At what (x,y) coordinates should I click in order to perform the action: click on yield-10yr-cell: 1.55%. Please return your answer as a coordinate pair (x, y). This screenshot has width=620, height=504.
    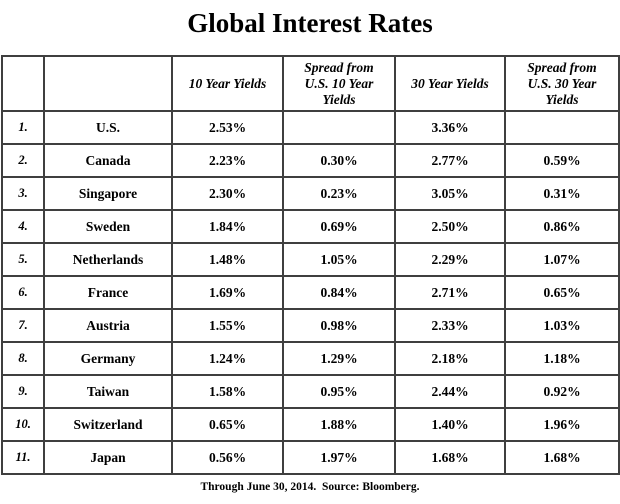
    Looking at the image, I should click on (227, 325).